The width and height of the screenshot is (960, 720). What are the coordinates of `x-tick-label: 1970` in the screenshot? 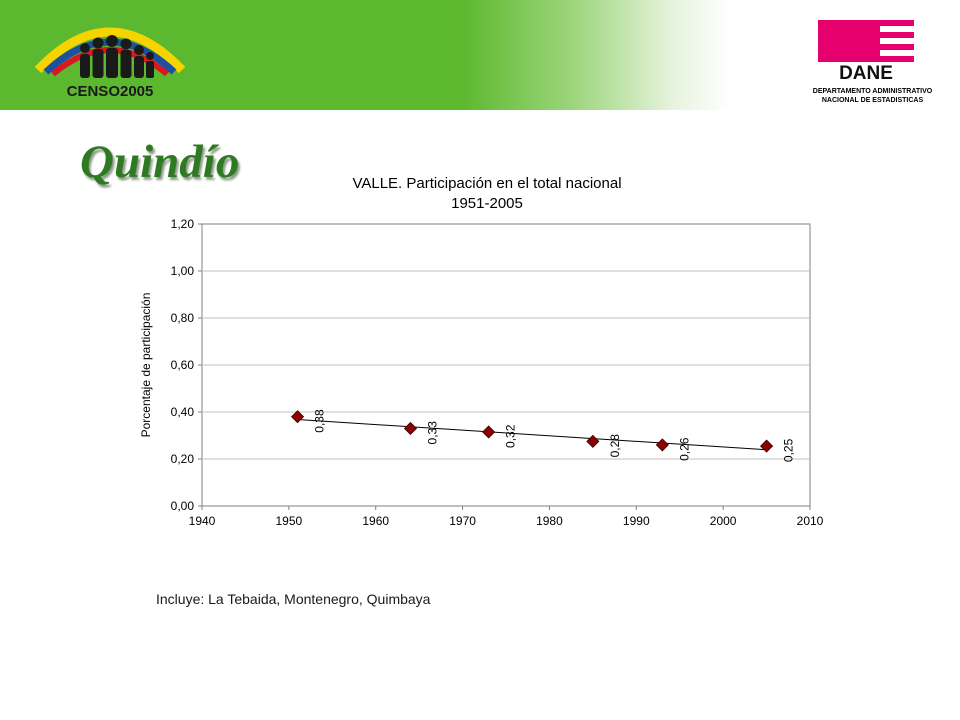 It's located at (462, 521).